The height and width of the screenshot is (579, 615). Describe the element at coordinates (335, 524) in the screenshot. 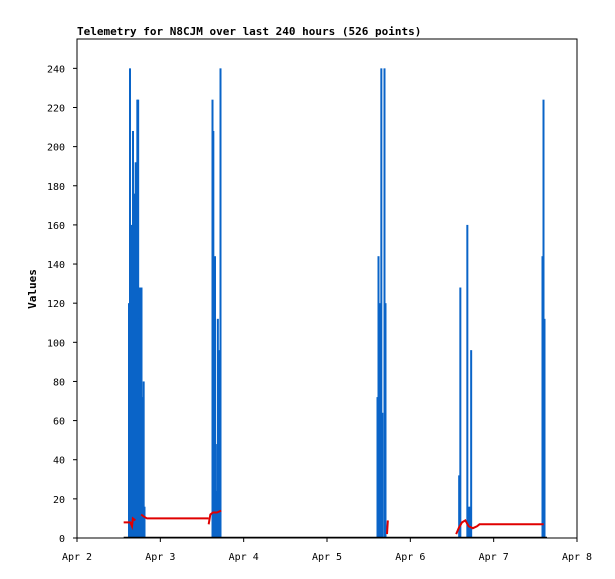

I see `line-series` at that location.